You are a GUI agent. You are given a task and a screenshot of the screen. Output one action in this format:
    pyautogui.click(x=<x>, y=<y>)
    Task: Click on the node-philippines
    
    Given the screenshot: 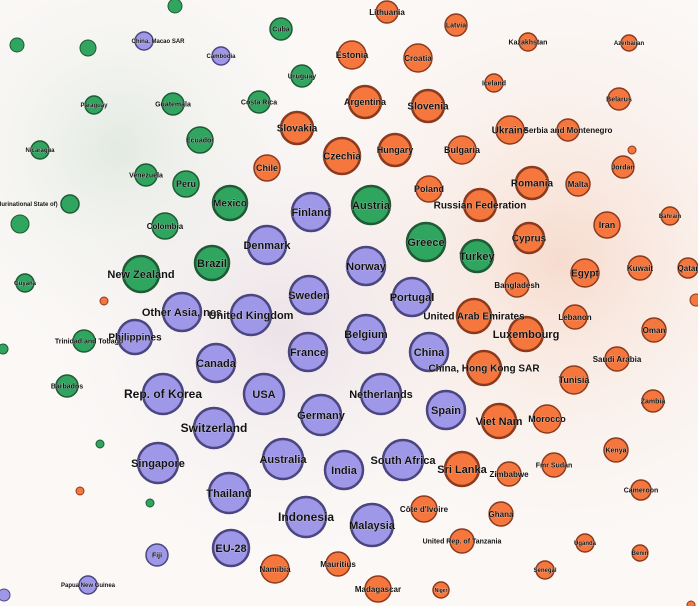 What is the action you would take?
    pyautogui.click(x=135, y=337)
    